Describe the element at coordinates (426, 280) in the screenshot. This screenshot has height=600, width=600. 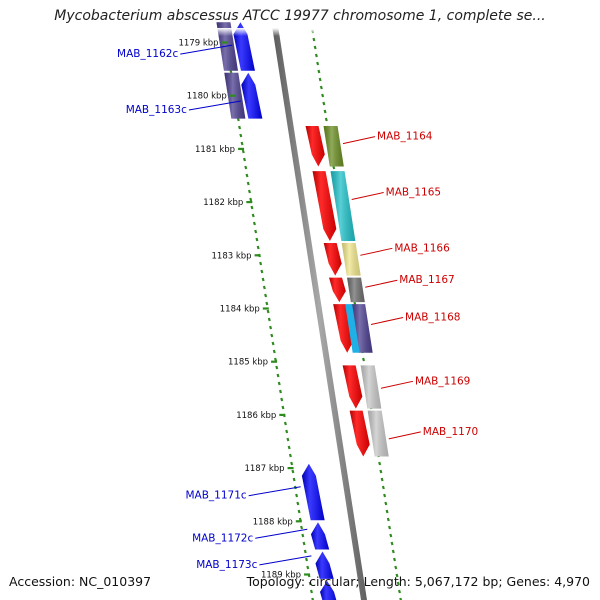
I see `gene-label-mab_1167: MAB_1167` at that location.